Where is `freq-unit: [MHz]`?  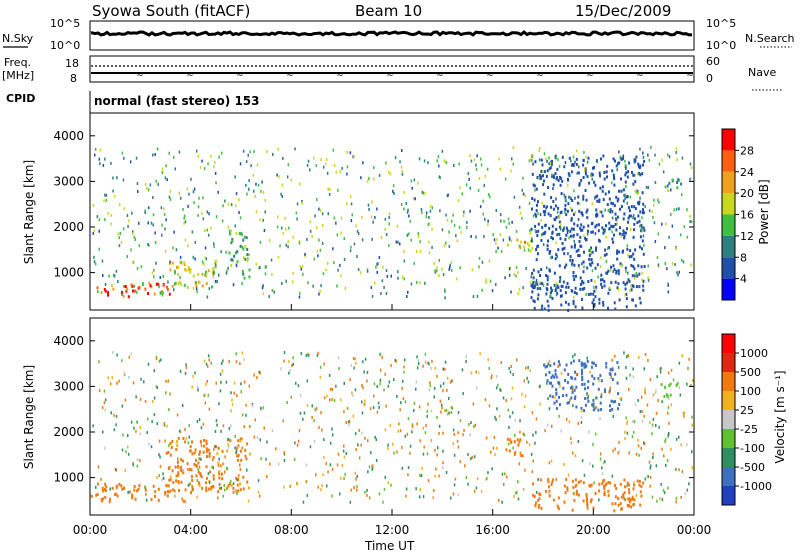
freq-unit: [MHz] is located at coordinates (18, 75).